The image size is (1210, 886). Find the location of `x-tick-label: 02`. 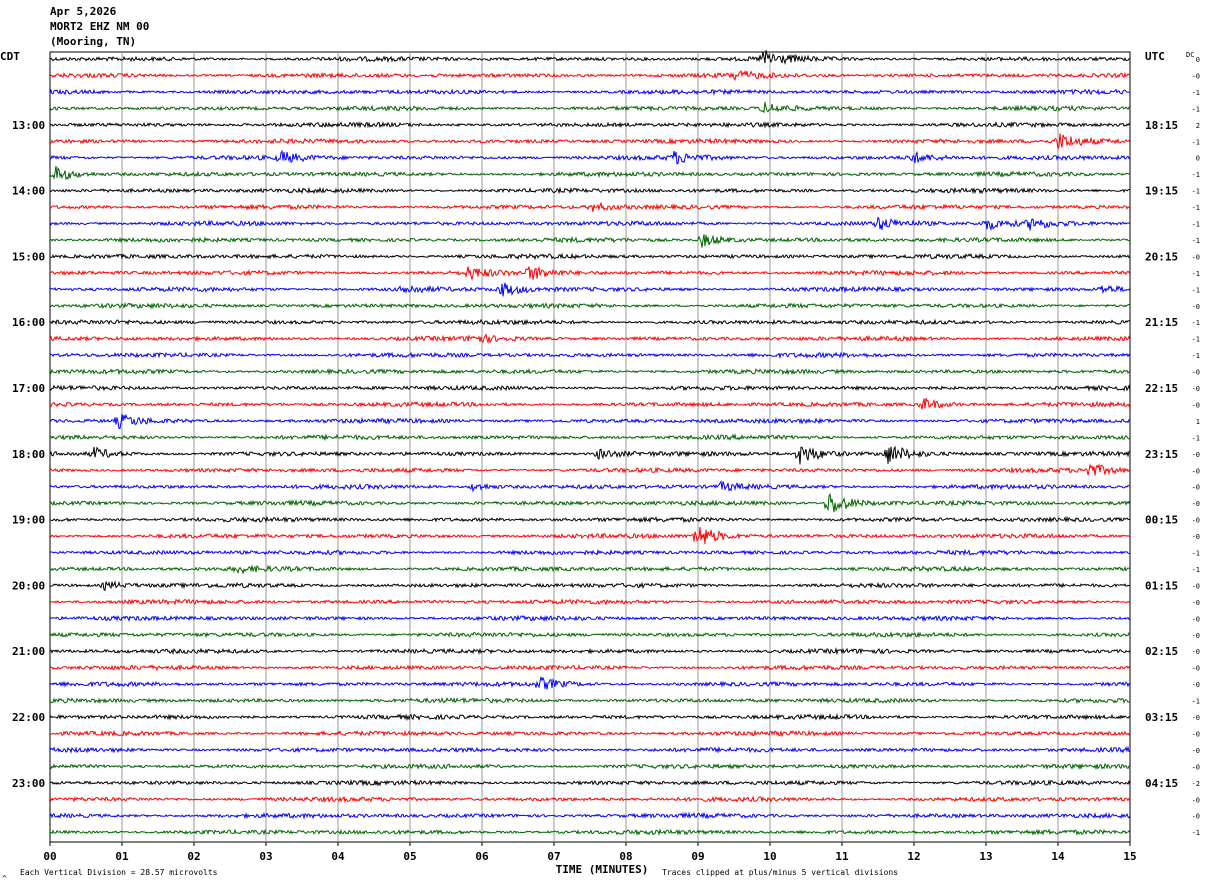

x-tick-label: 02 is located at coordinates (193, 856).